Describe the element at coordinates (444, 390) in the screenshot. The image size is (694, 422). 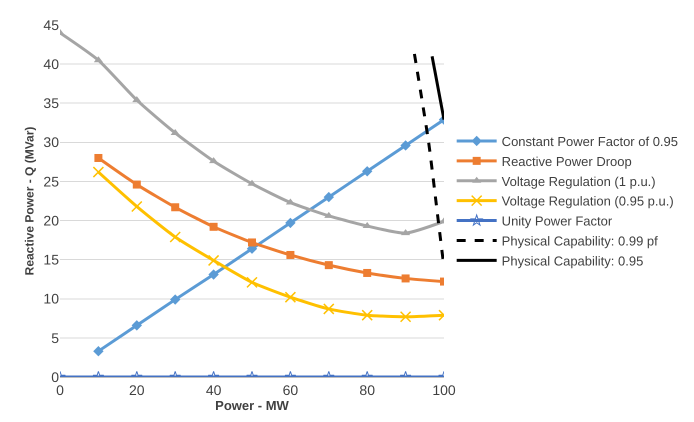
I see `x-tick-label: 100` at that location.